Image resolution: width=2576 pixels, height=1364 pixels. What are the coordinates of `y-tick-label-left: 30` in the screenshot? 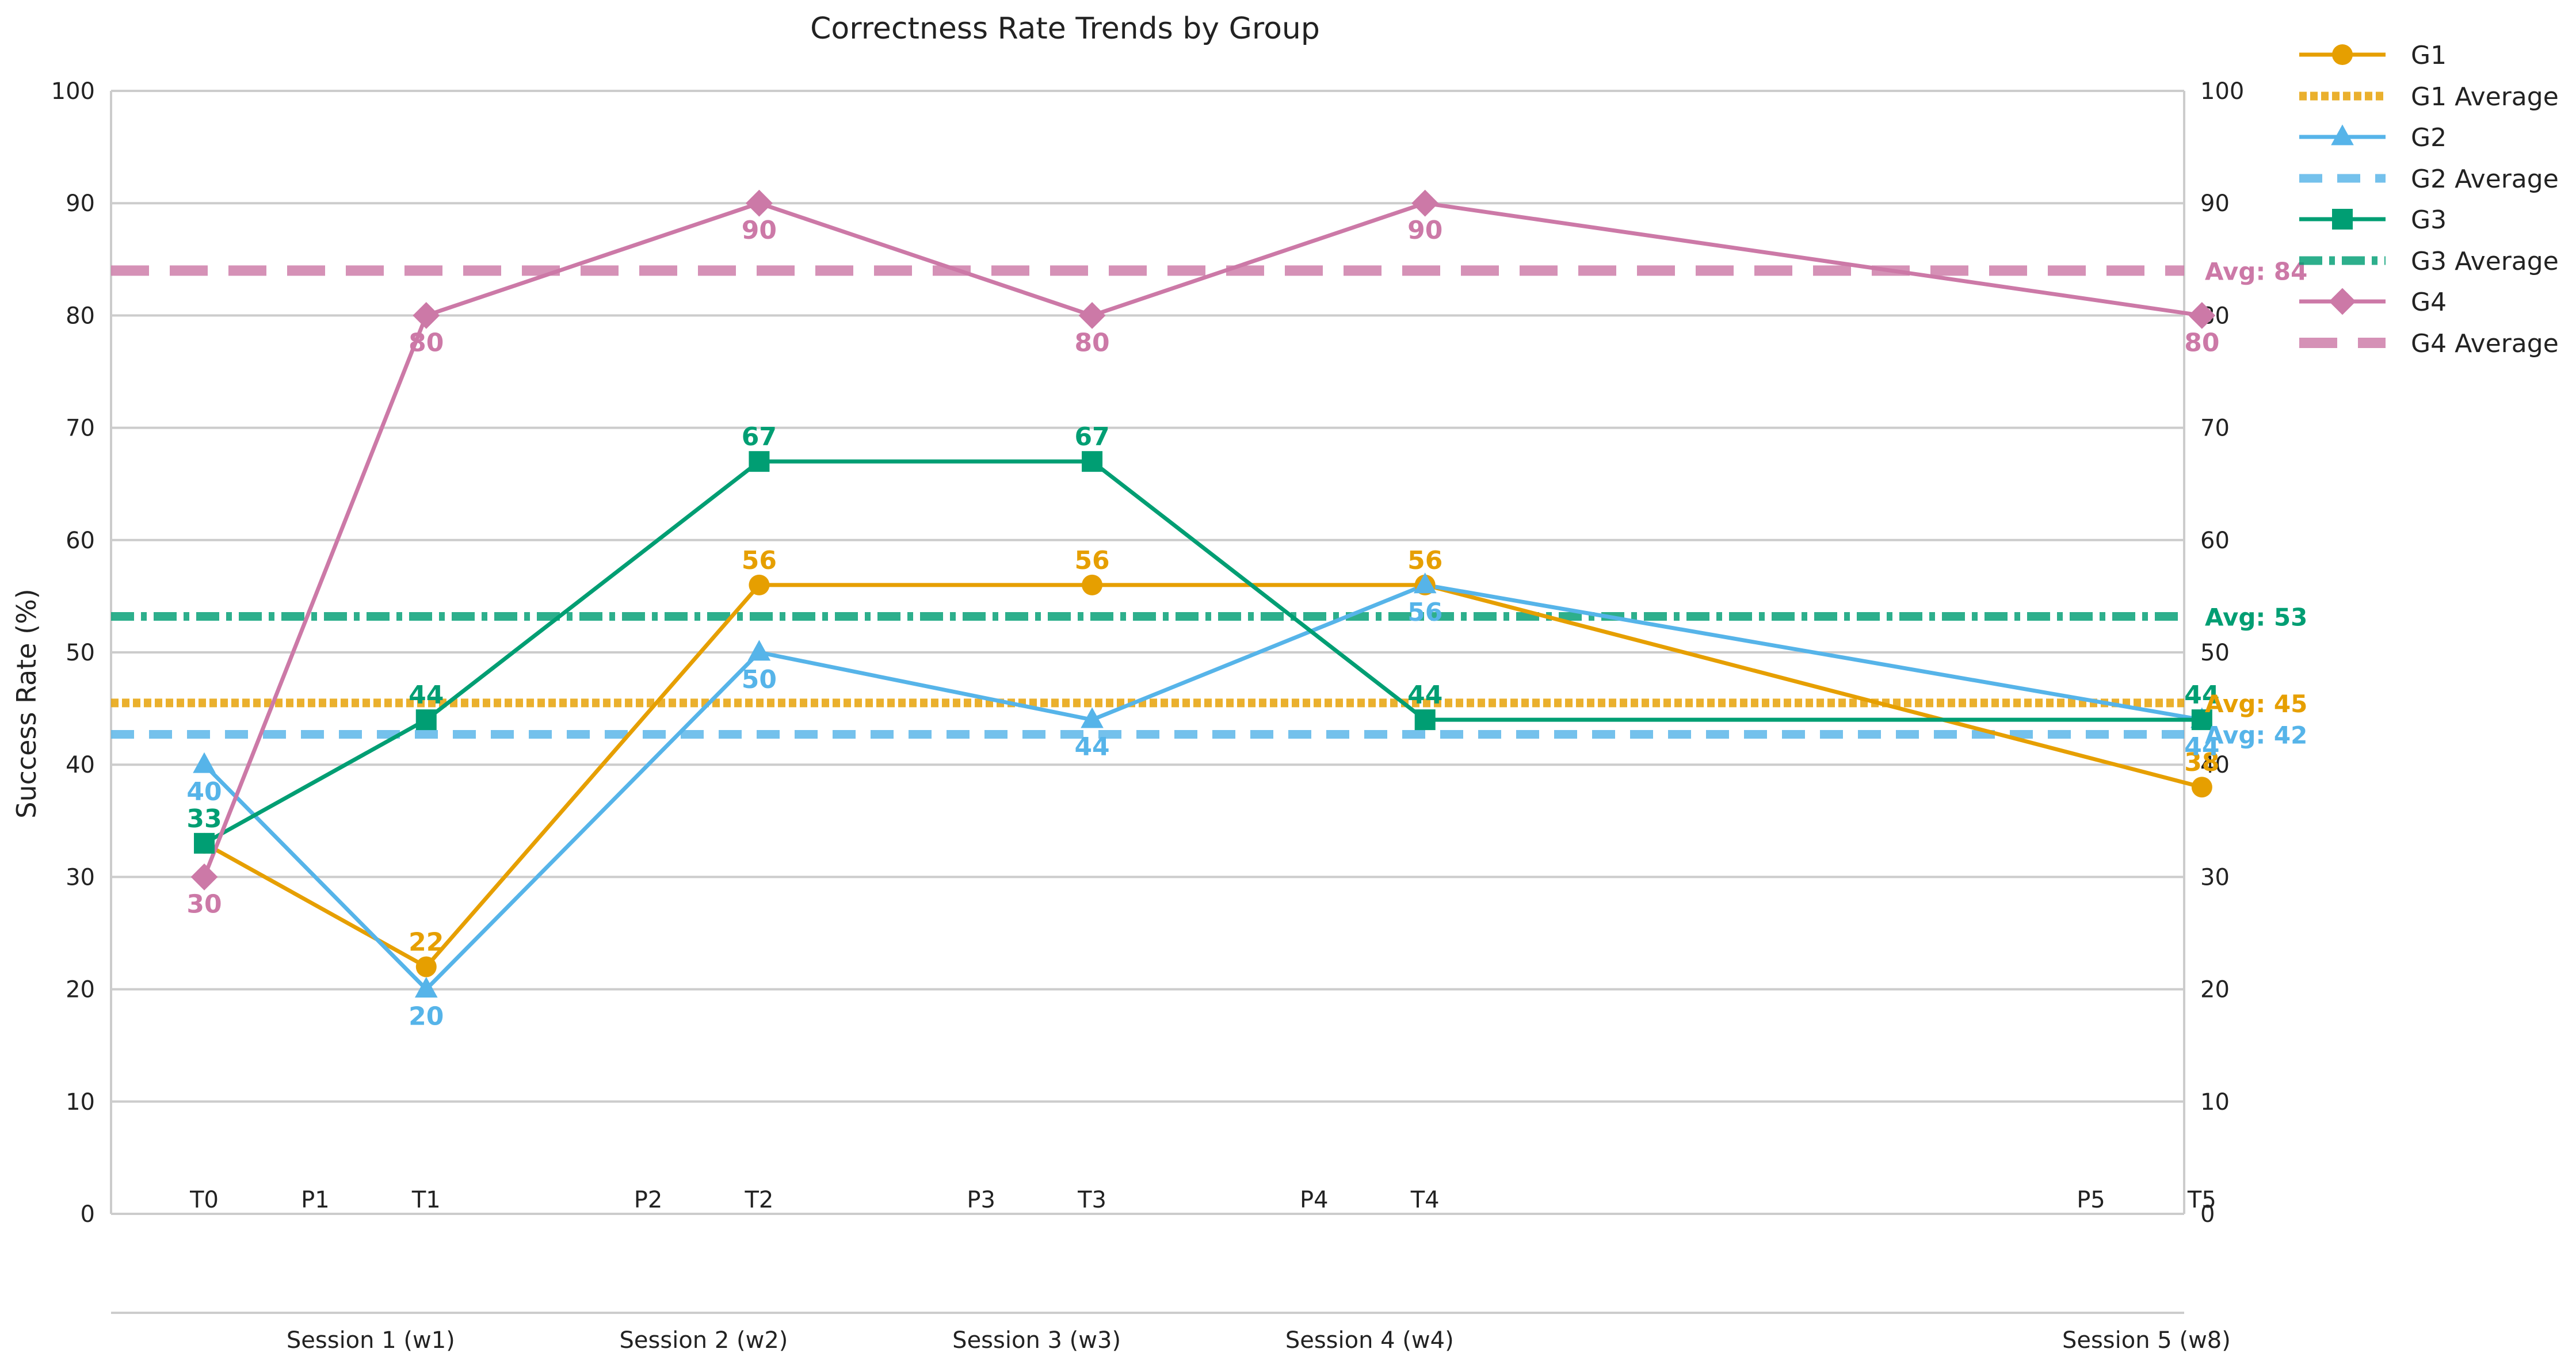 It's located at (80, 878).